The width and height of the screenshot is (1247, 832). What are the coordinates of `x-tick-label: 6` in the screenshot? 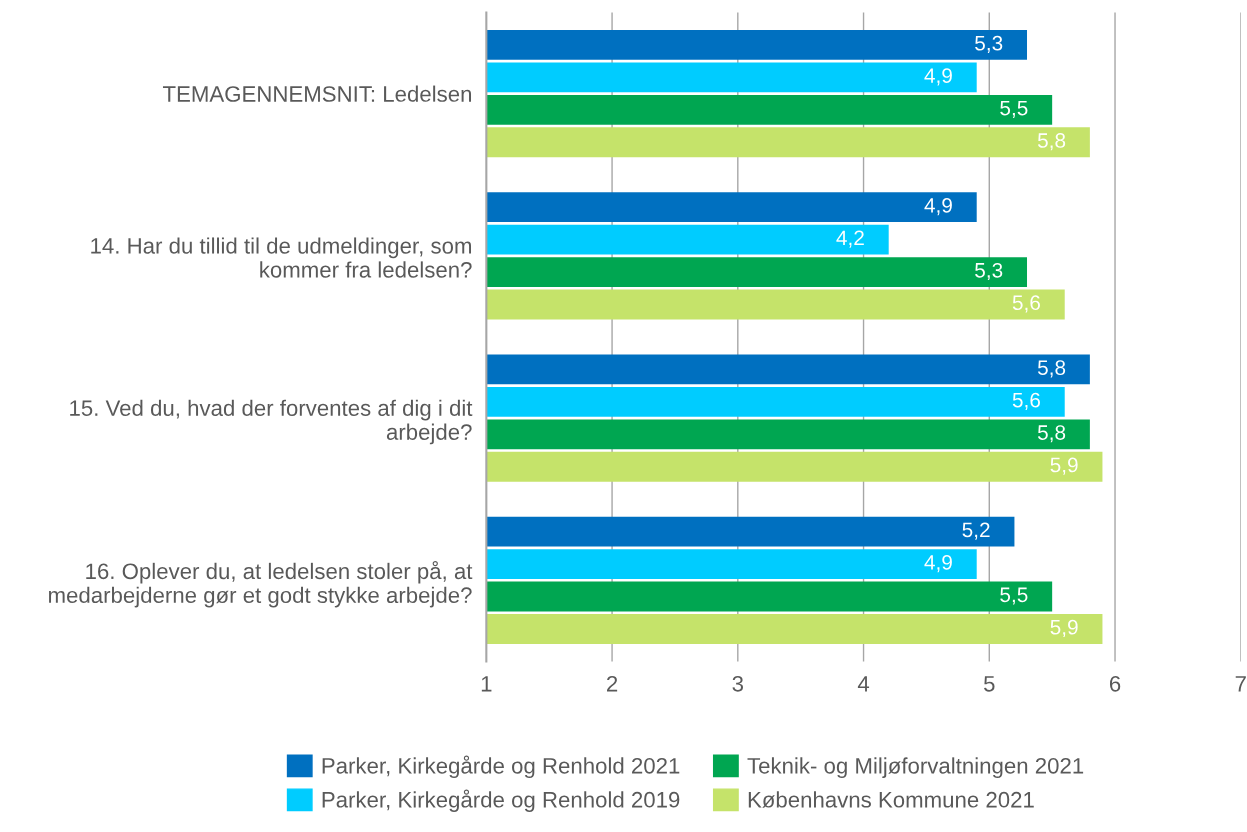 It's located at (1115, 683).